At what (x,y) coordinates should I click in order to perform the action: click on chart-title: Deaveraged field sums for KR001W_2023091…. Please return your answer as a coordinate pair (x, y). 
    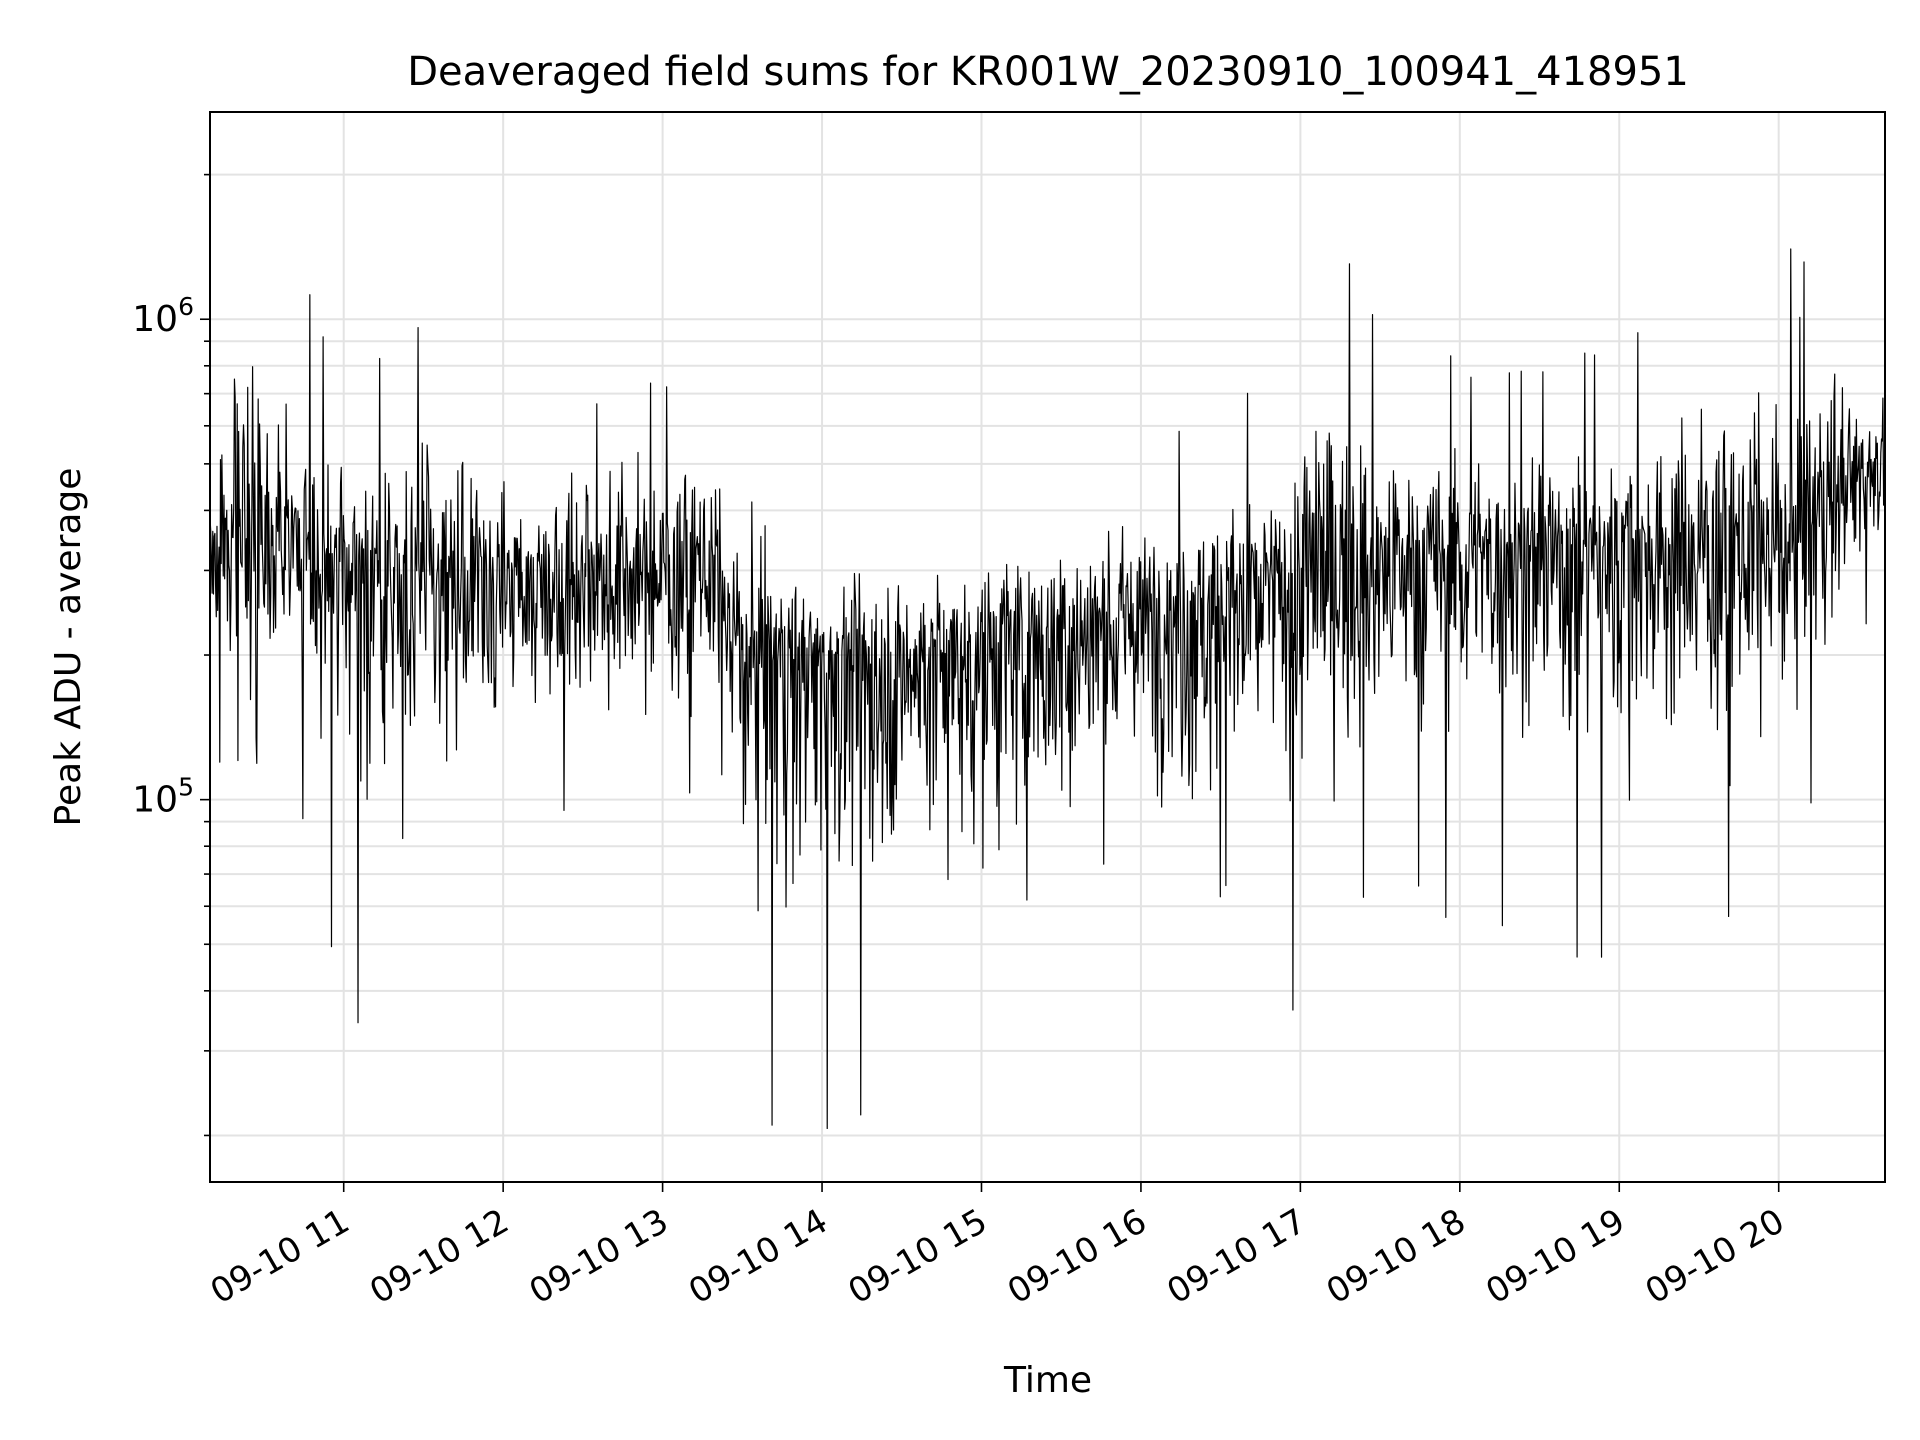
    Looking at the image, I should click on (1048, 72).